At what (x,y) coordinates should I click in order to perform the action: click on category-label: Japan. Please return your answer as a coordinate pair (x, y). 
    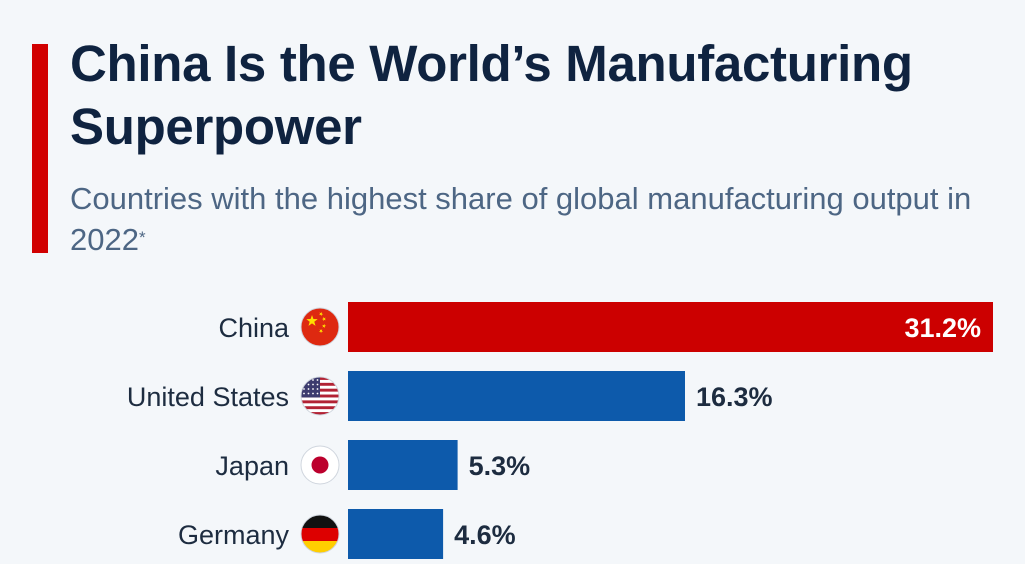
    Looking at the image, I should click on (252, 466).